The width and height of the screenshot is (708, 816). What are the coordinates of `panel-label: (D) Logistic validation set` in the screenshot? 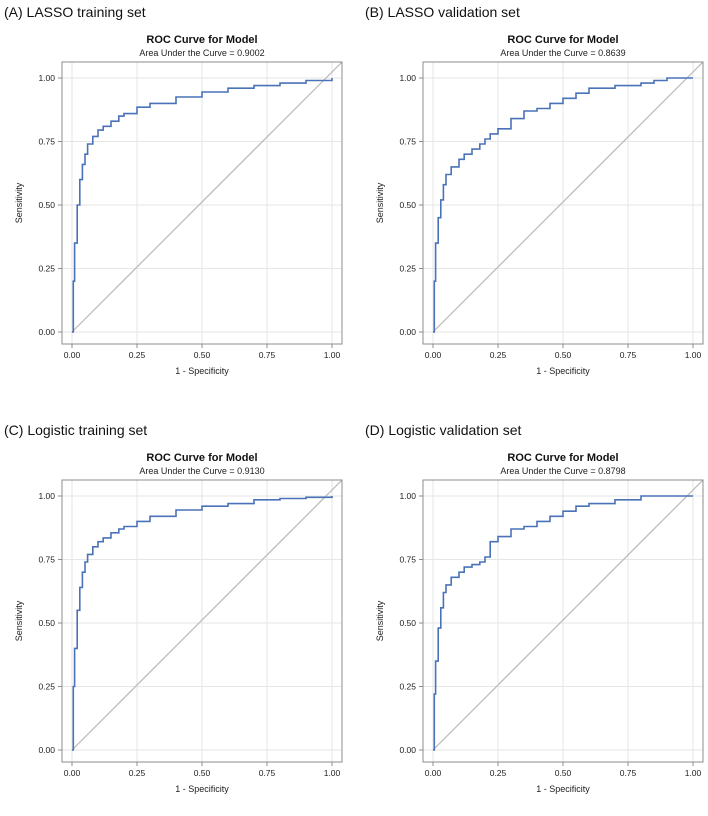 It's located at (443, 430).